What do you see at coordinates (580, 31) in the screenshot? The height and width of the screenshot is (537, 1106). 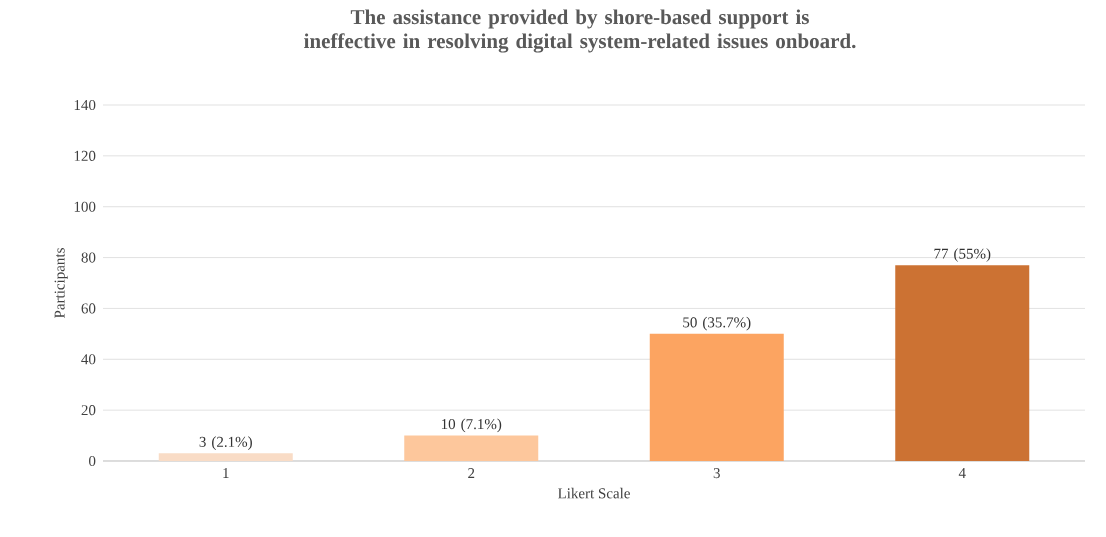 I see `chart-title: The assistance provided by shore-based support is ineffective in resolving digital system-related issues onboard.` at bounding box center [580, 31].